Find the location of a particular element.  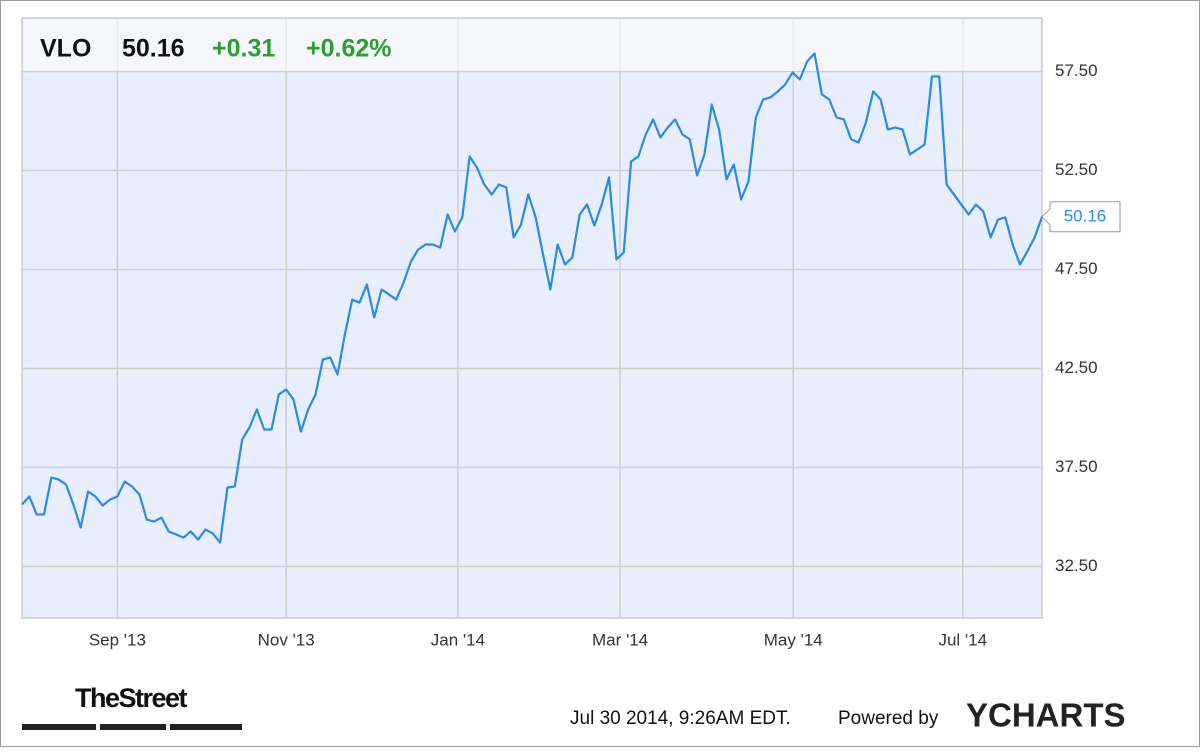

header-band is located at coordinates (532, 45).